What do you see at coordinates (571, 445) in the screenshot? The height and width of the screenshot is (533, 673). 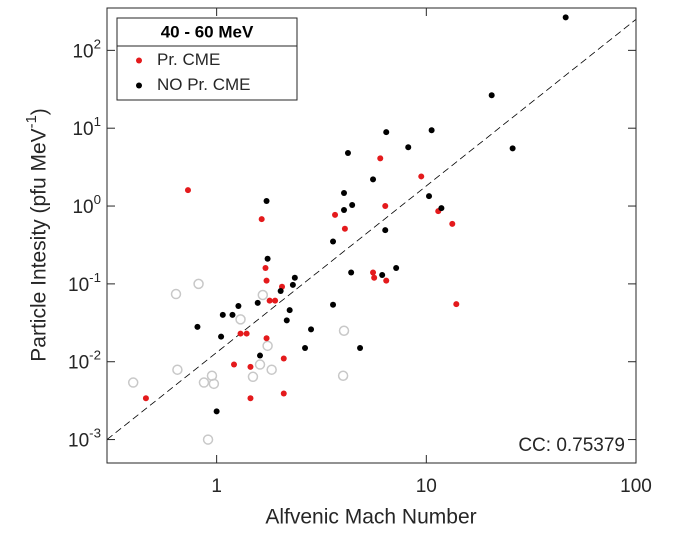 I see `annotation: CC: 0.75379` at bounding box center [571, 445].